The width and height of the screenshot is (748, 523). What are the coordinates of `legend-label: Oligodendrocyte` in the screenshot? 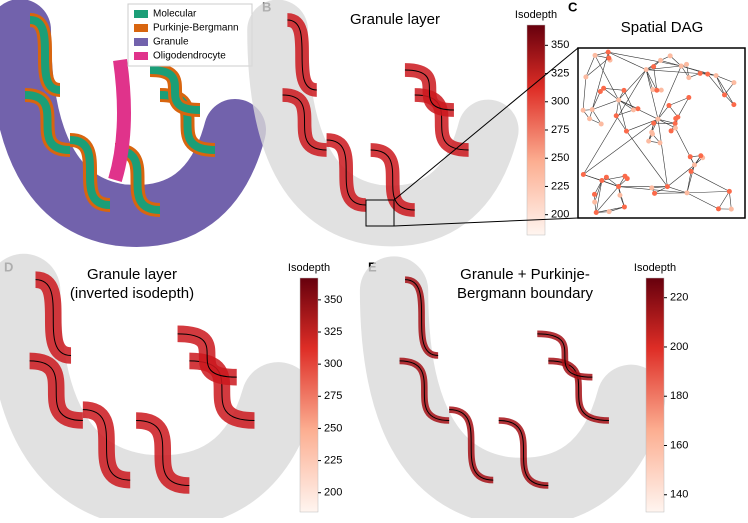 It's located at (189, 56).